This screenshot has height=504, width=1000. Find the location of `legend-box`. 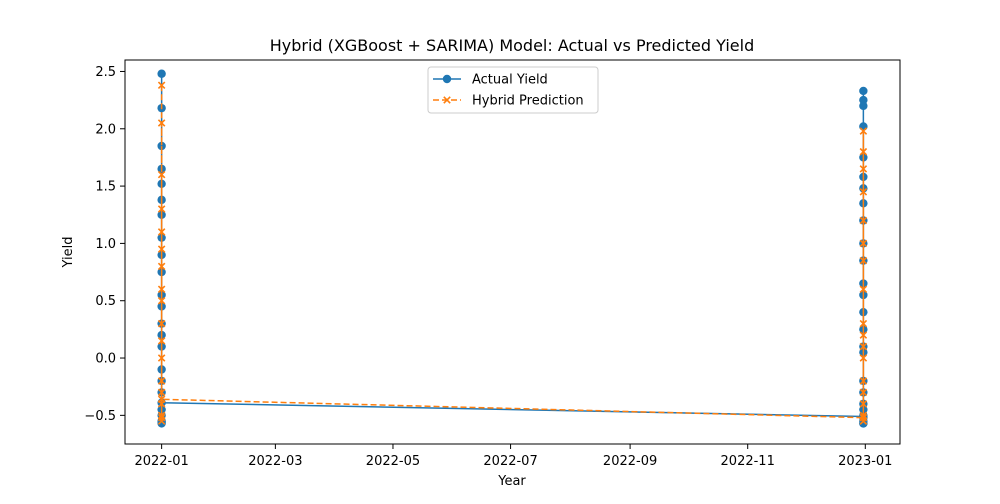

legend-box is located at coordinates (513, 90).